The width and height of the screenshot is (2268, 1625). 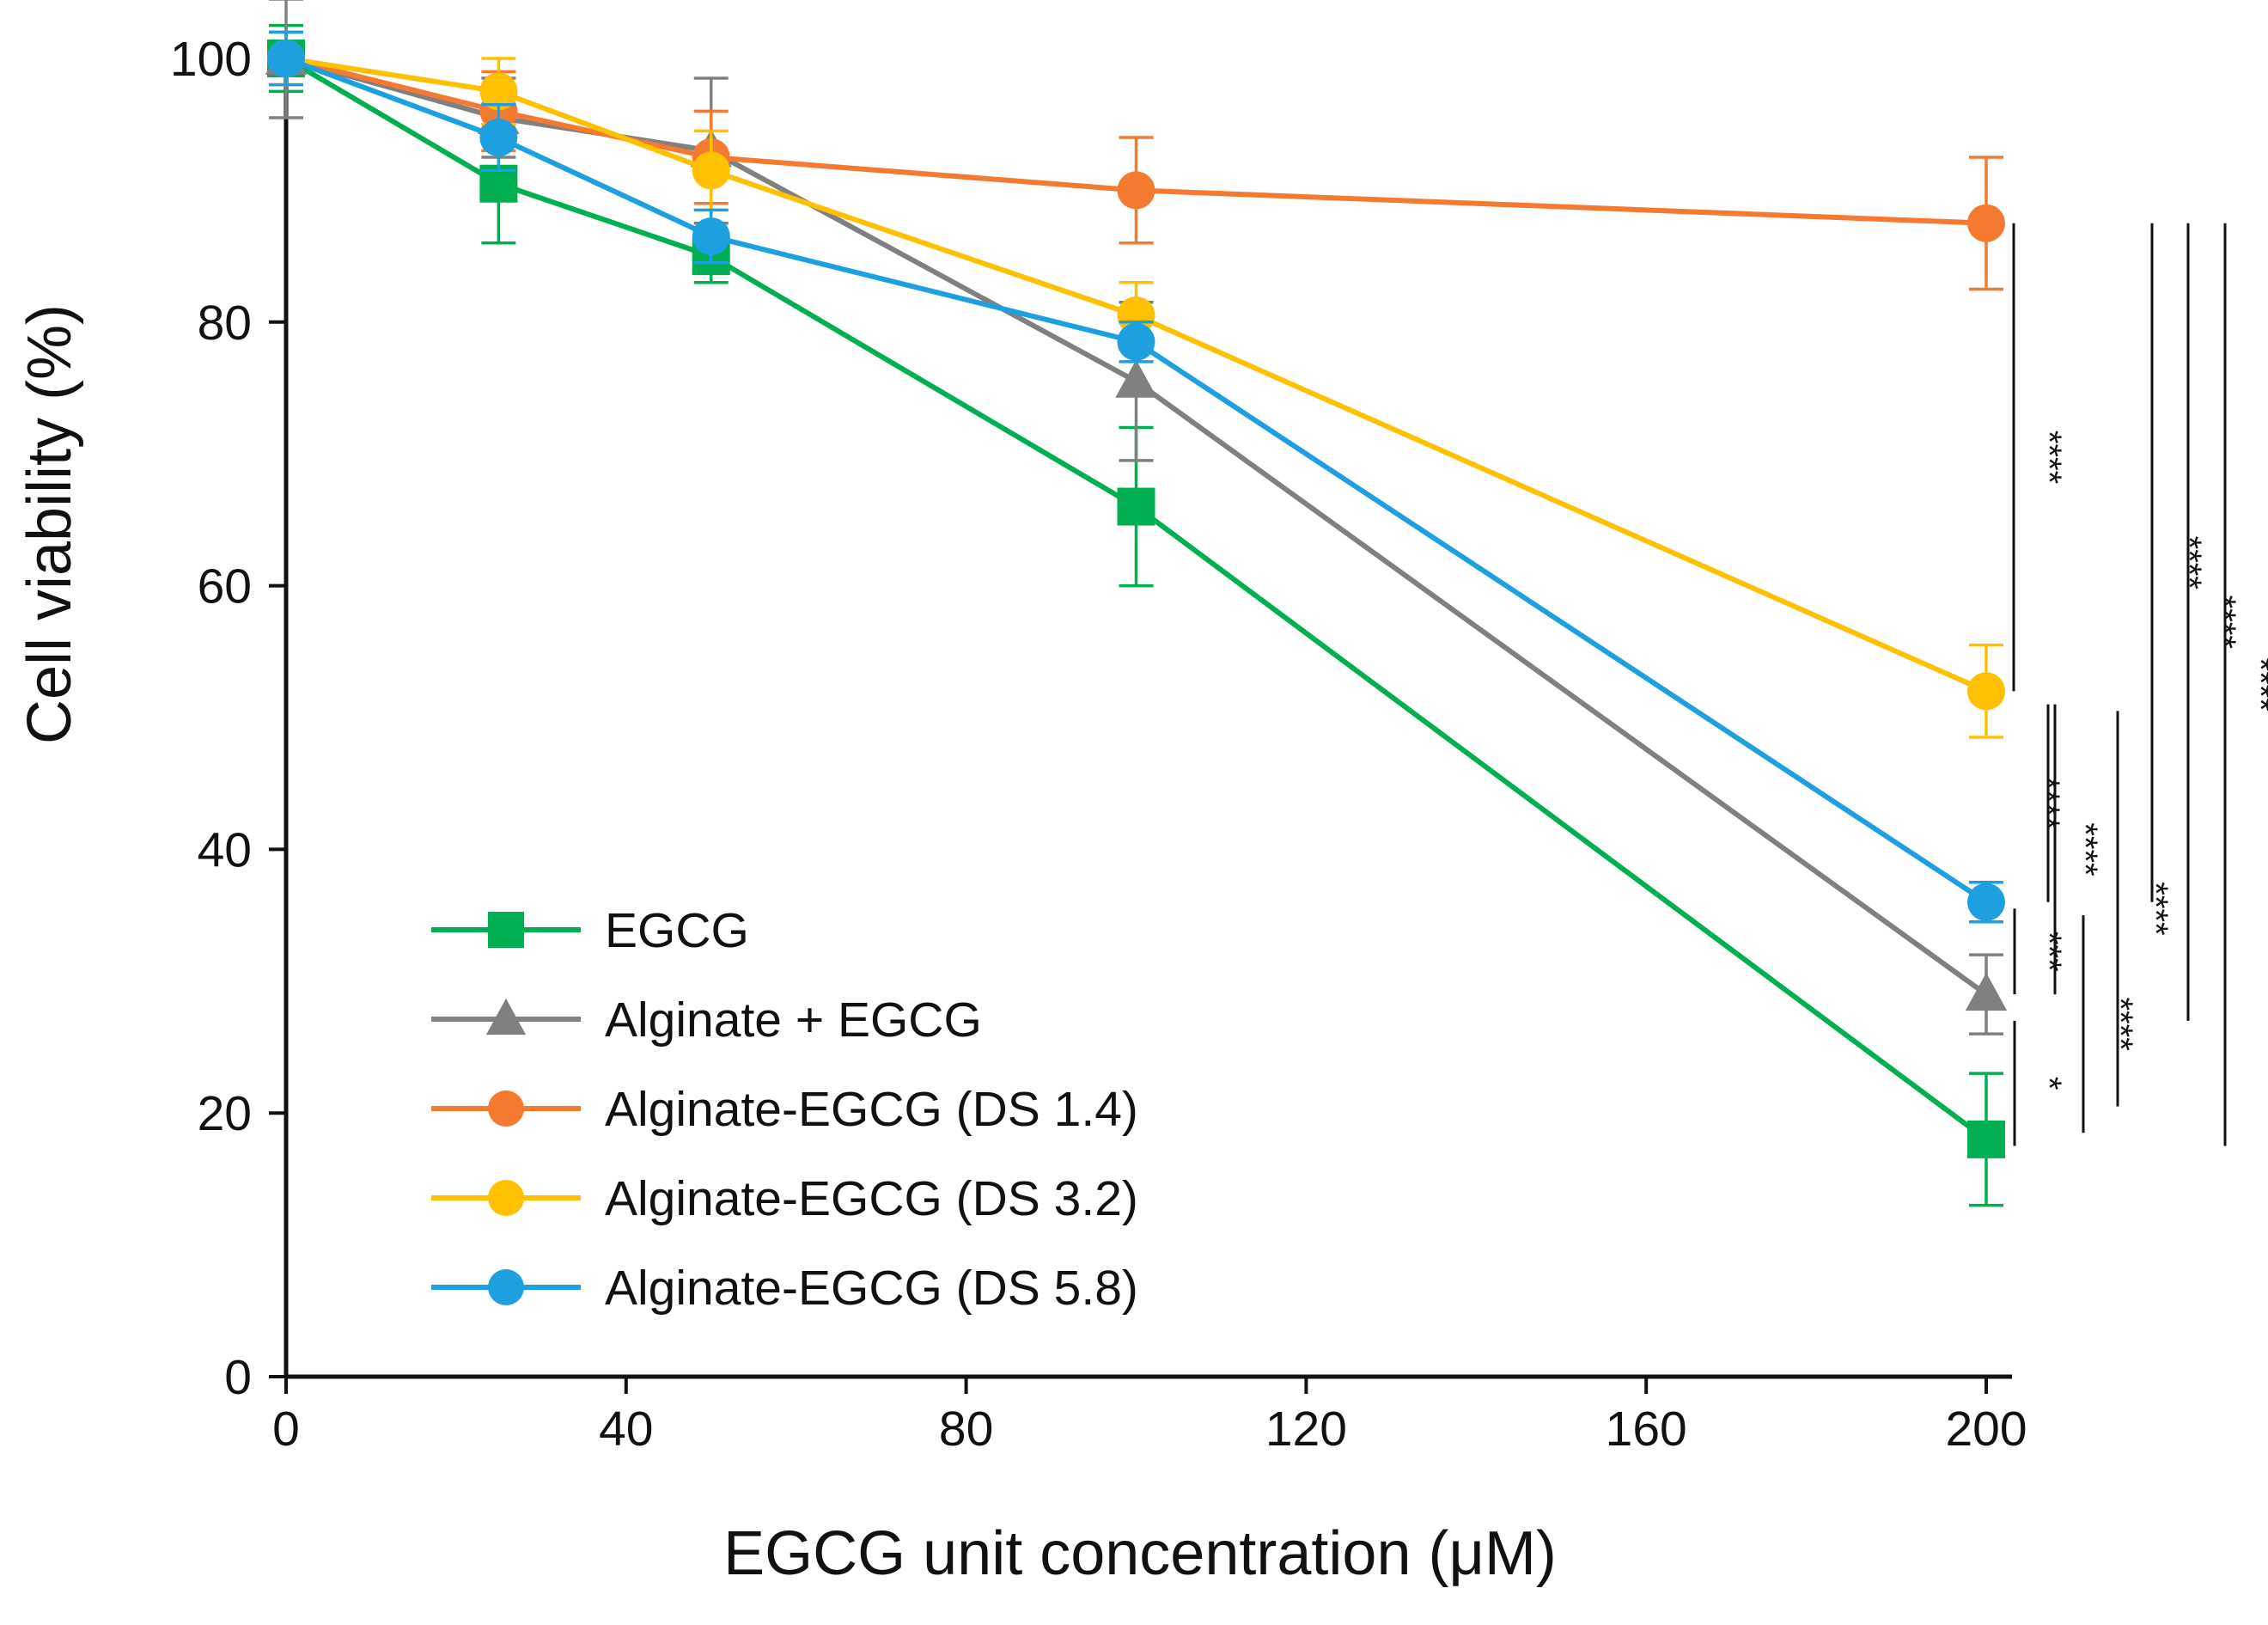 What do you see at coordinates (626, 1429) in the screenshot?
I see `x-tick-label: 40` at bounding box center [626, 1429].